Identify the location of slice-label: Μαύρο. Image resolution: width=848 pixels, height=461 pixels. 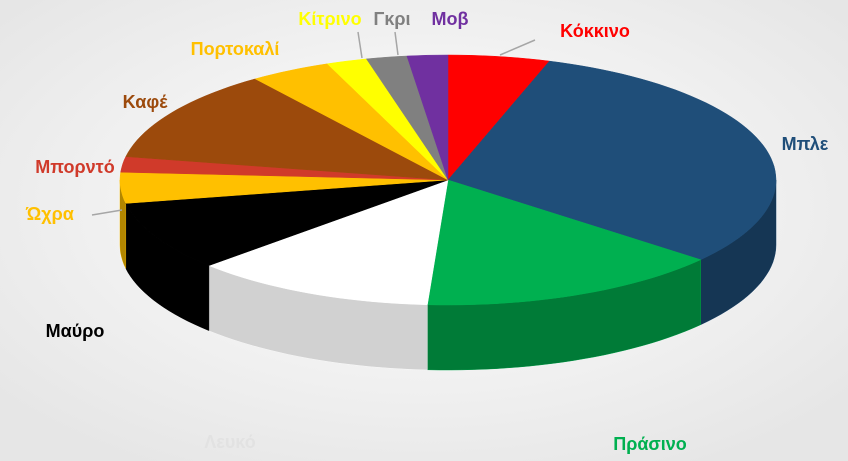
(75, 331).